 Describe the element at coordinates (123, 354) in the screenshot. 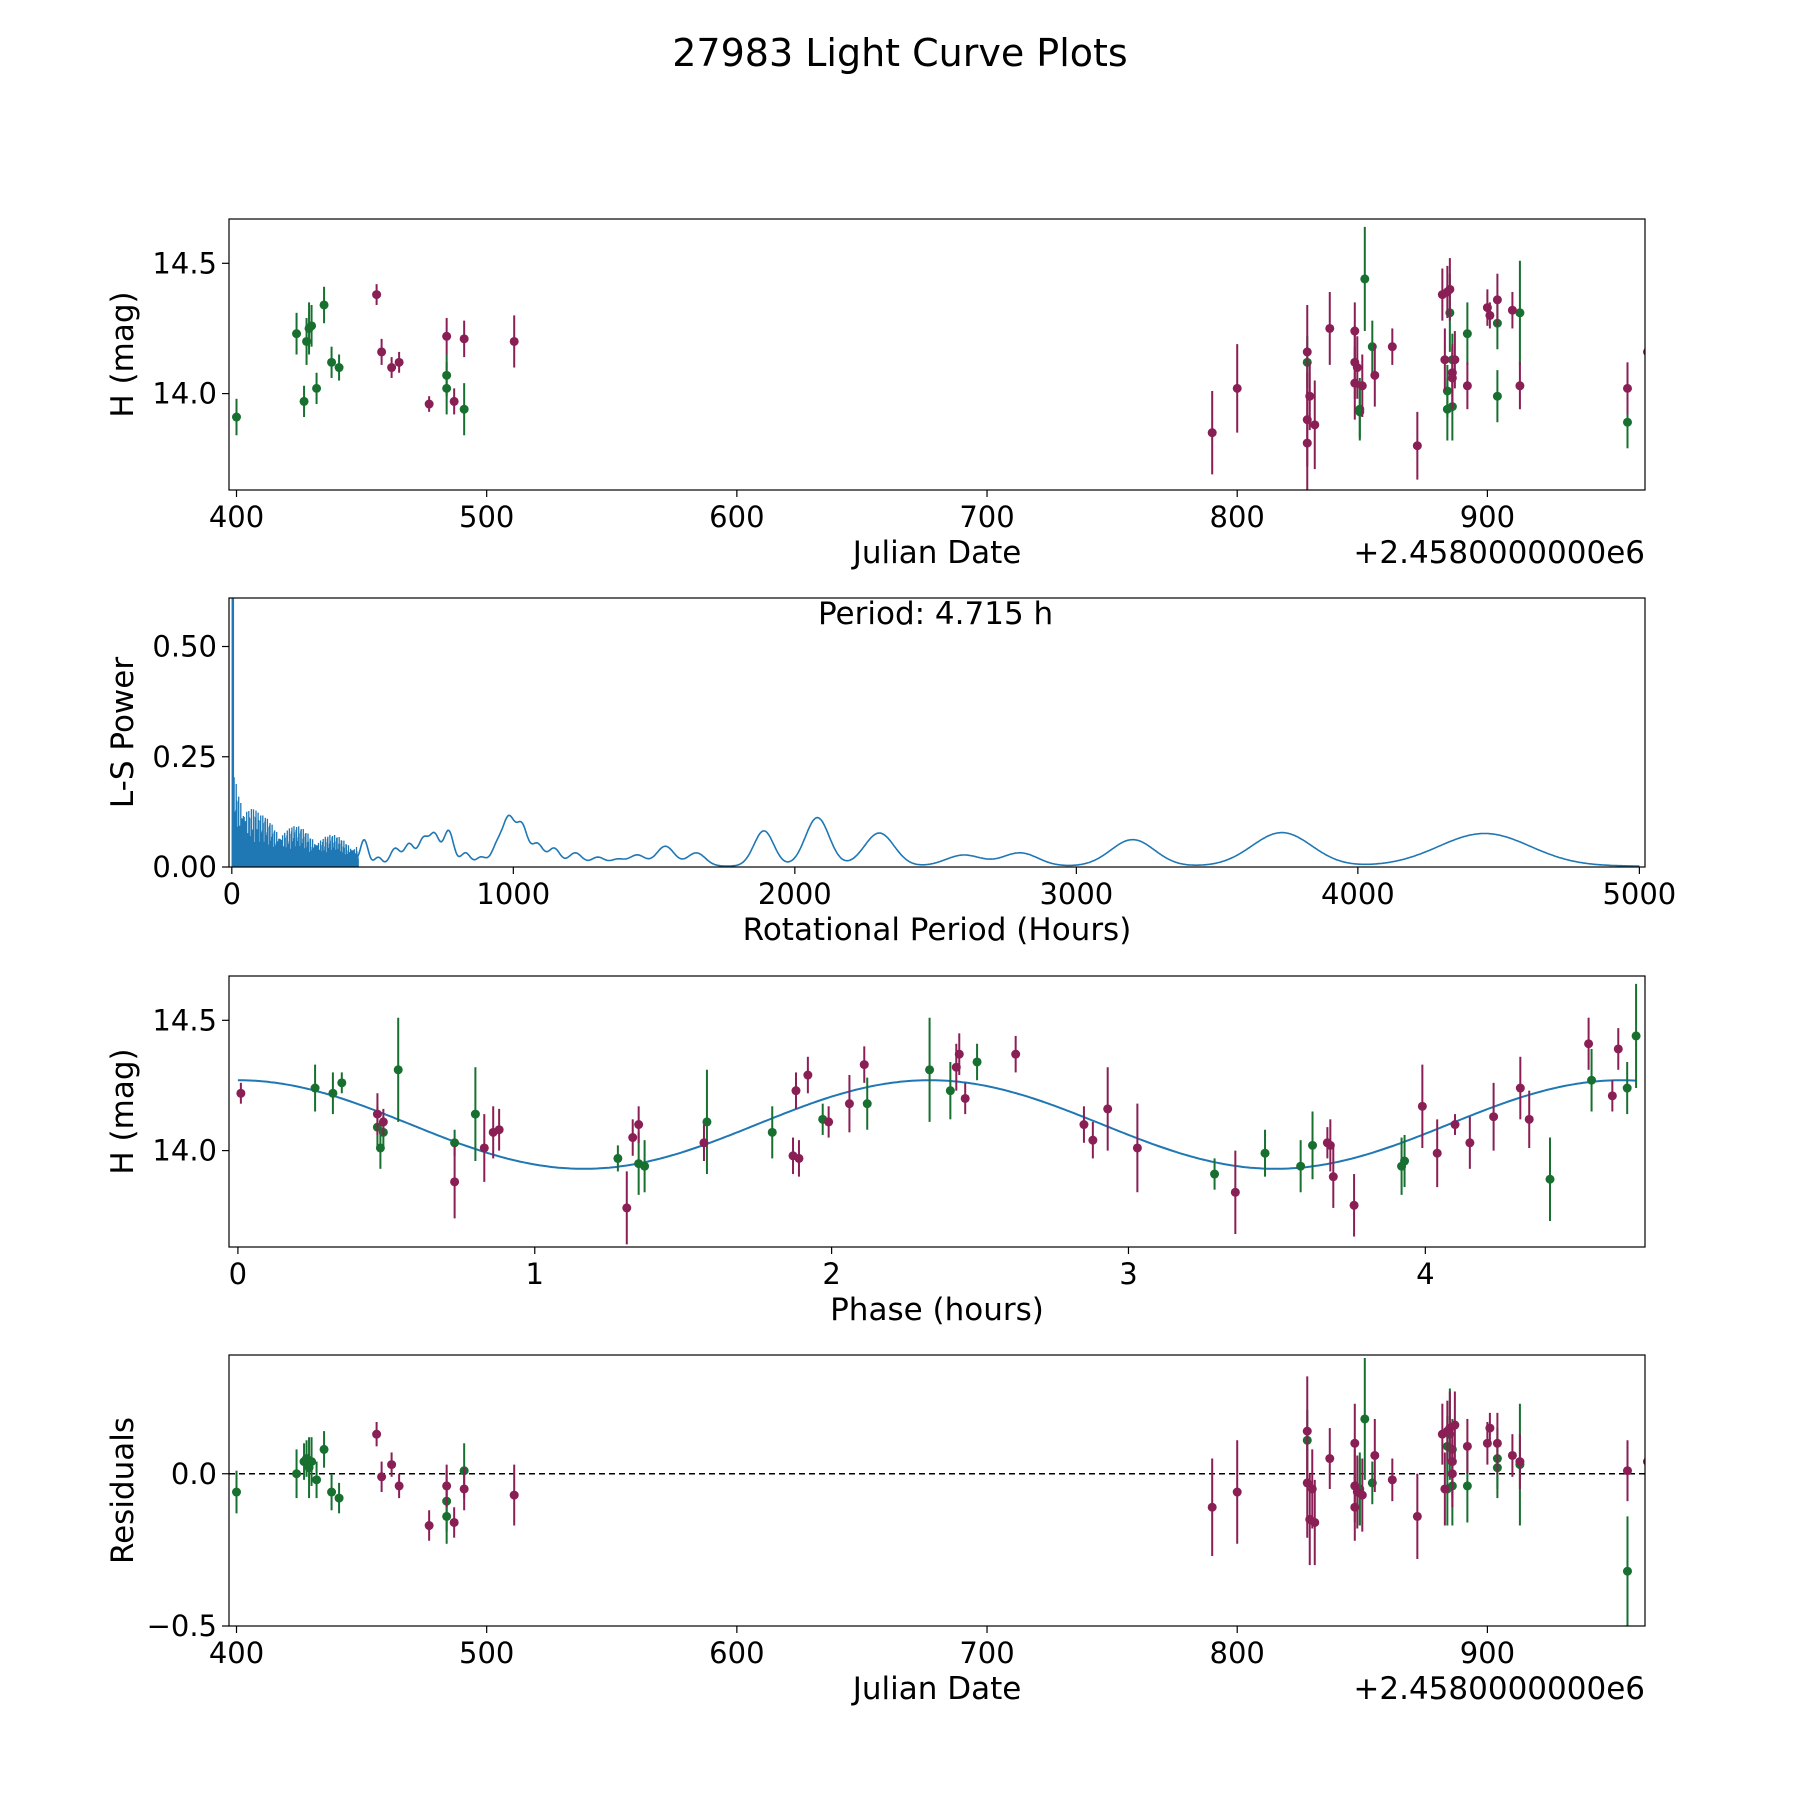

I see `y-axis-label: H (mag)` at that location.